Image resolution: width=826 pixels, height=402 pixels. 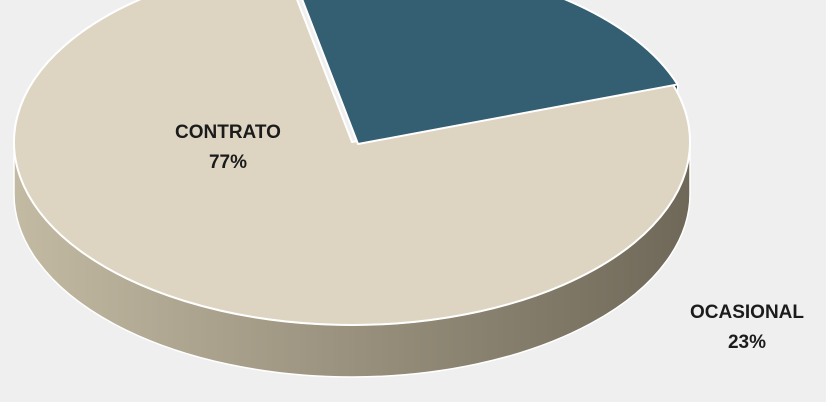 What do you see at coordinates (227, 162) in the screenshot?
I see `slice-percent-contrato: 77%` at bounding box center [227, 162].